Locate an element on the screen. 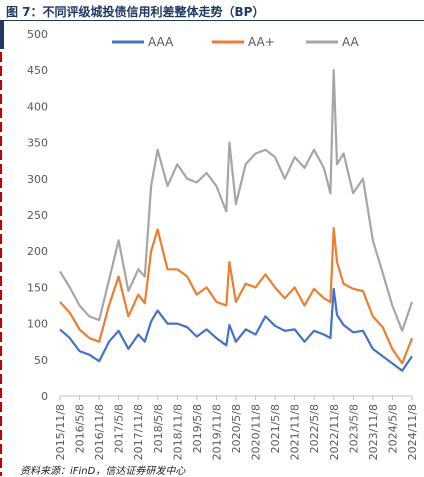 This screenshot has height=477, width=424. y-tick-label: 450 is located at coordinates (37, 70).